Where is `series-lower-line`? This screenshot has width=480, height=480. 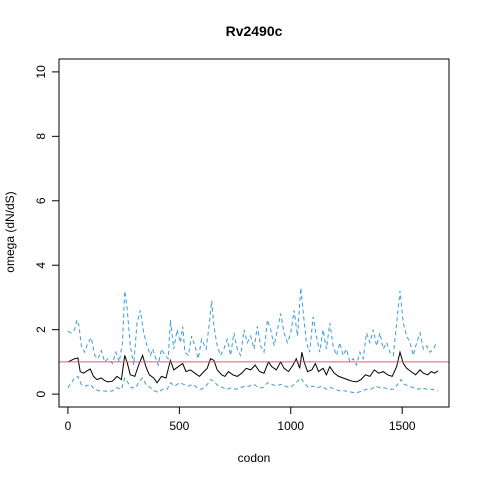 series-lower-line is located at coordinates (253, 384).